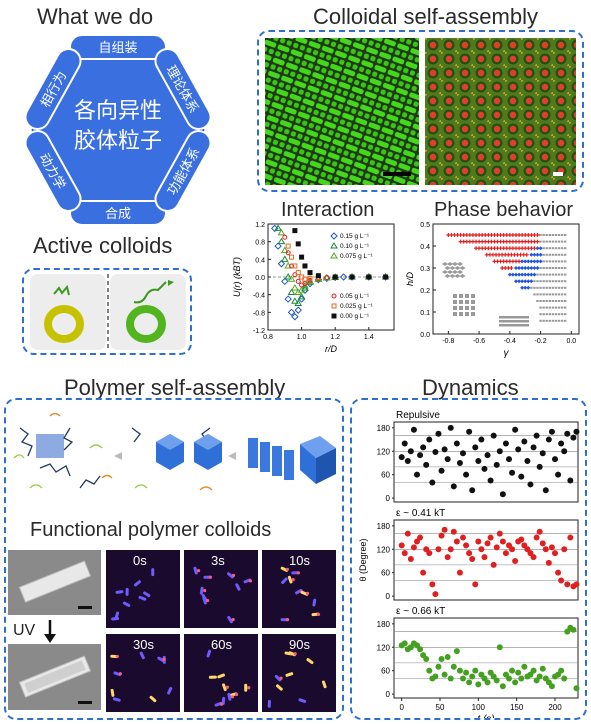 The height and width of the screenshot is (724, 591). I want to click on x-tick-label: 100, so click(479, 707).